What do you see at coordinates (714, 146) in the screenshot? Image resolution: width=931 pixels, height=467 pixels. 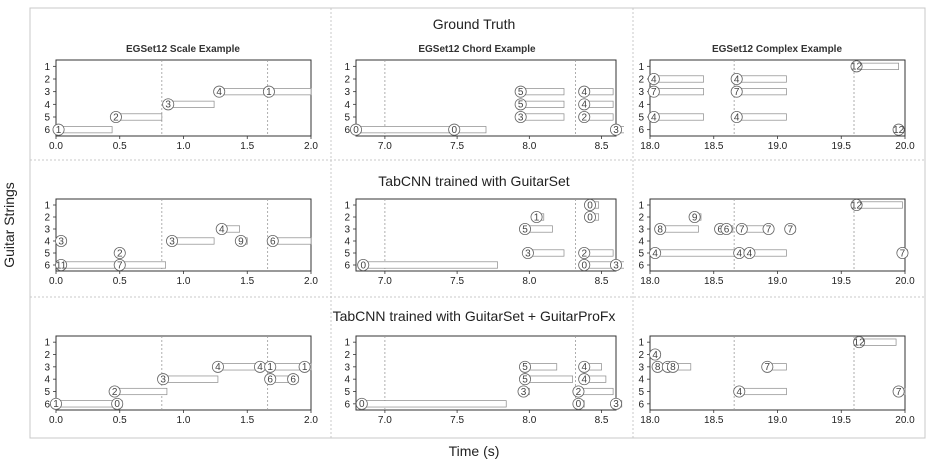 I see `x-tick-label: 18.5` at bounding box center [714, 146].